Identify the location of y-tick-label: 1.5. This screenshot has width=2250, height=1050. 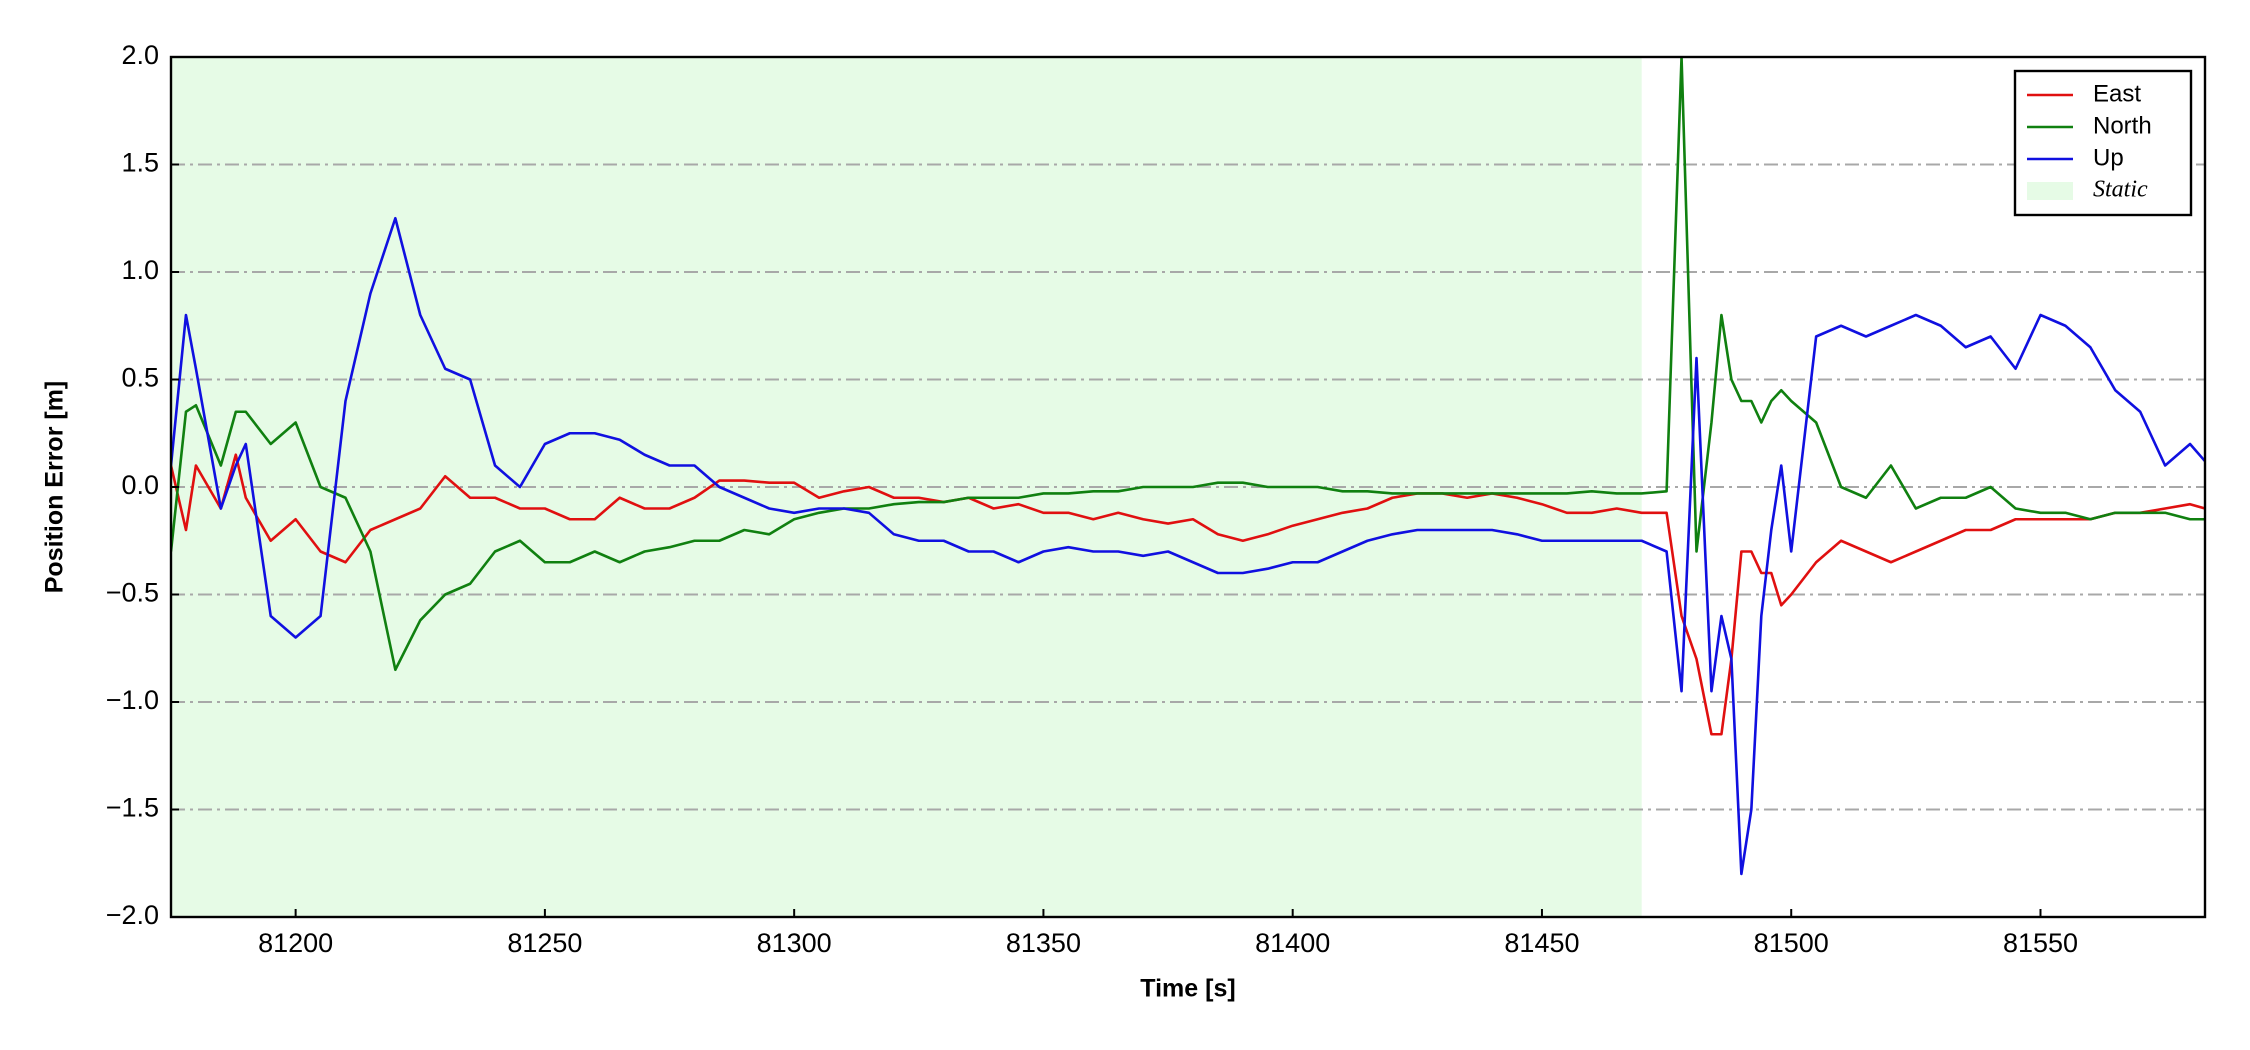
(140, 163).